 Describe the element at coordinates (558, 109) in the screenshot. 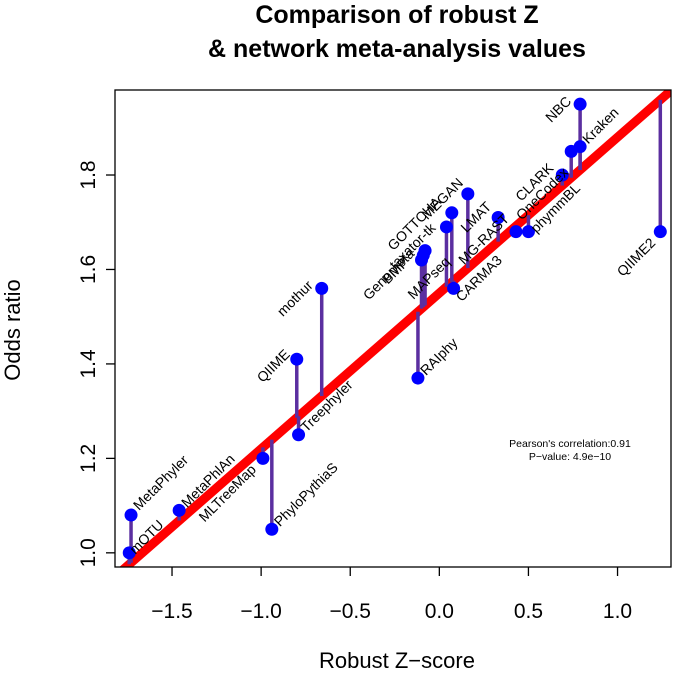

I see `label-nbc: NBC` at that location.